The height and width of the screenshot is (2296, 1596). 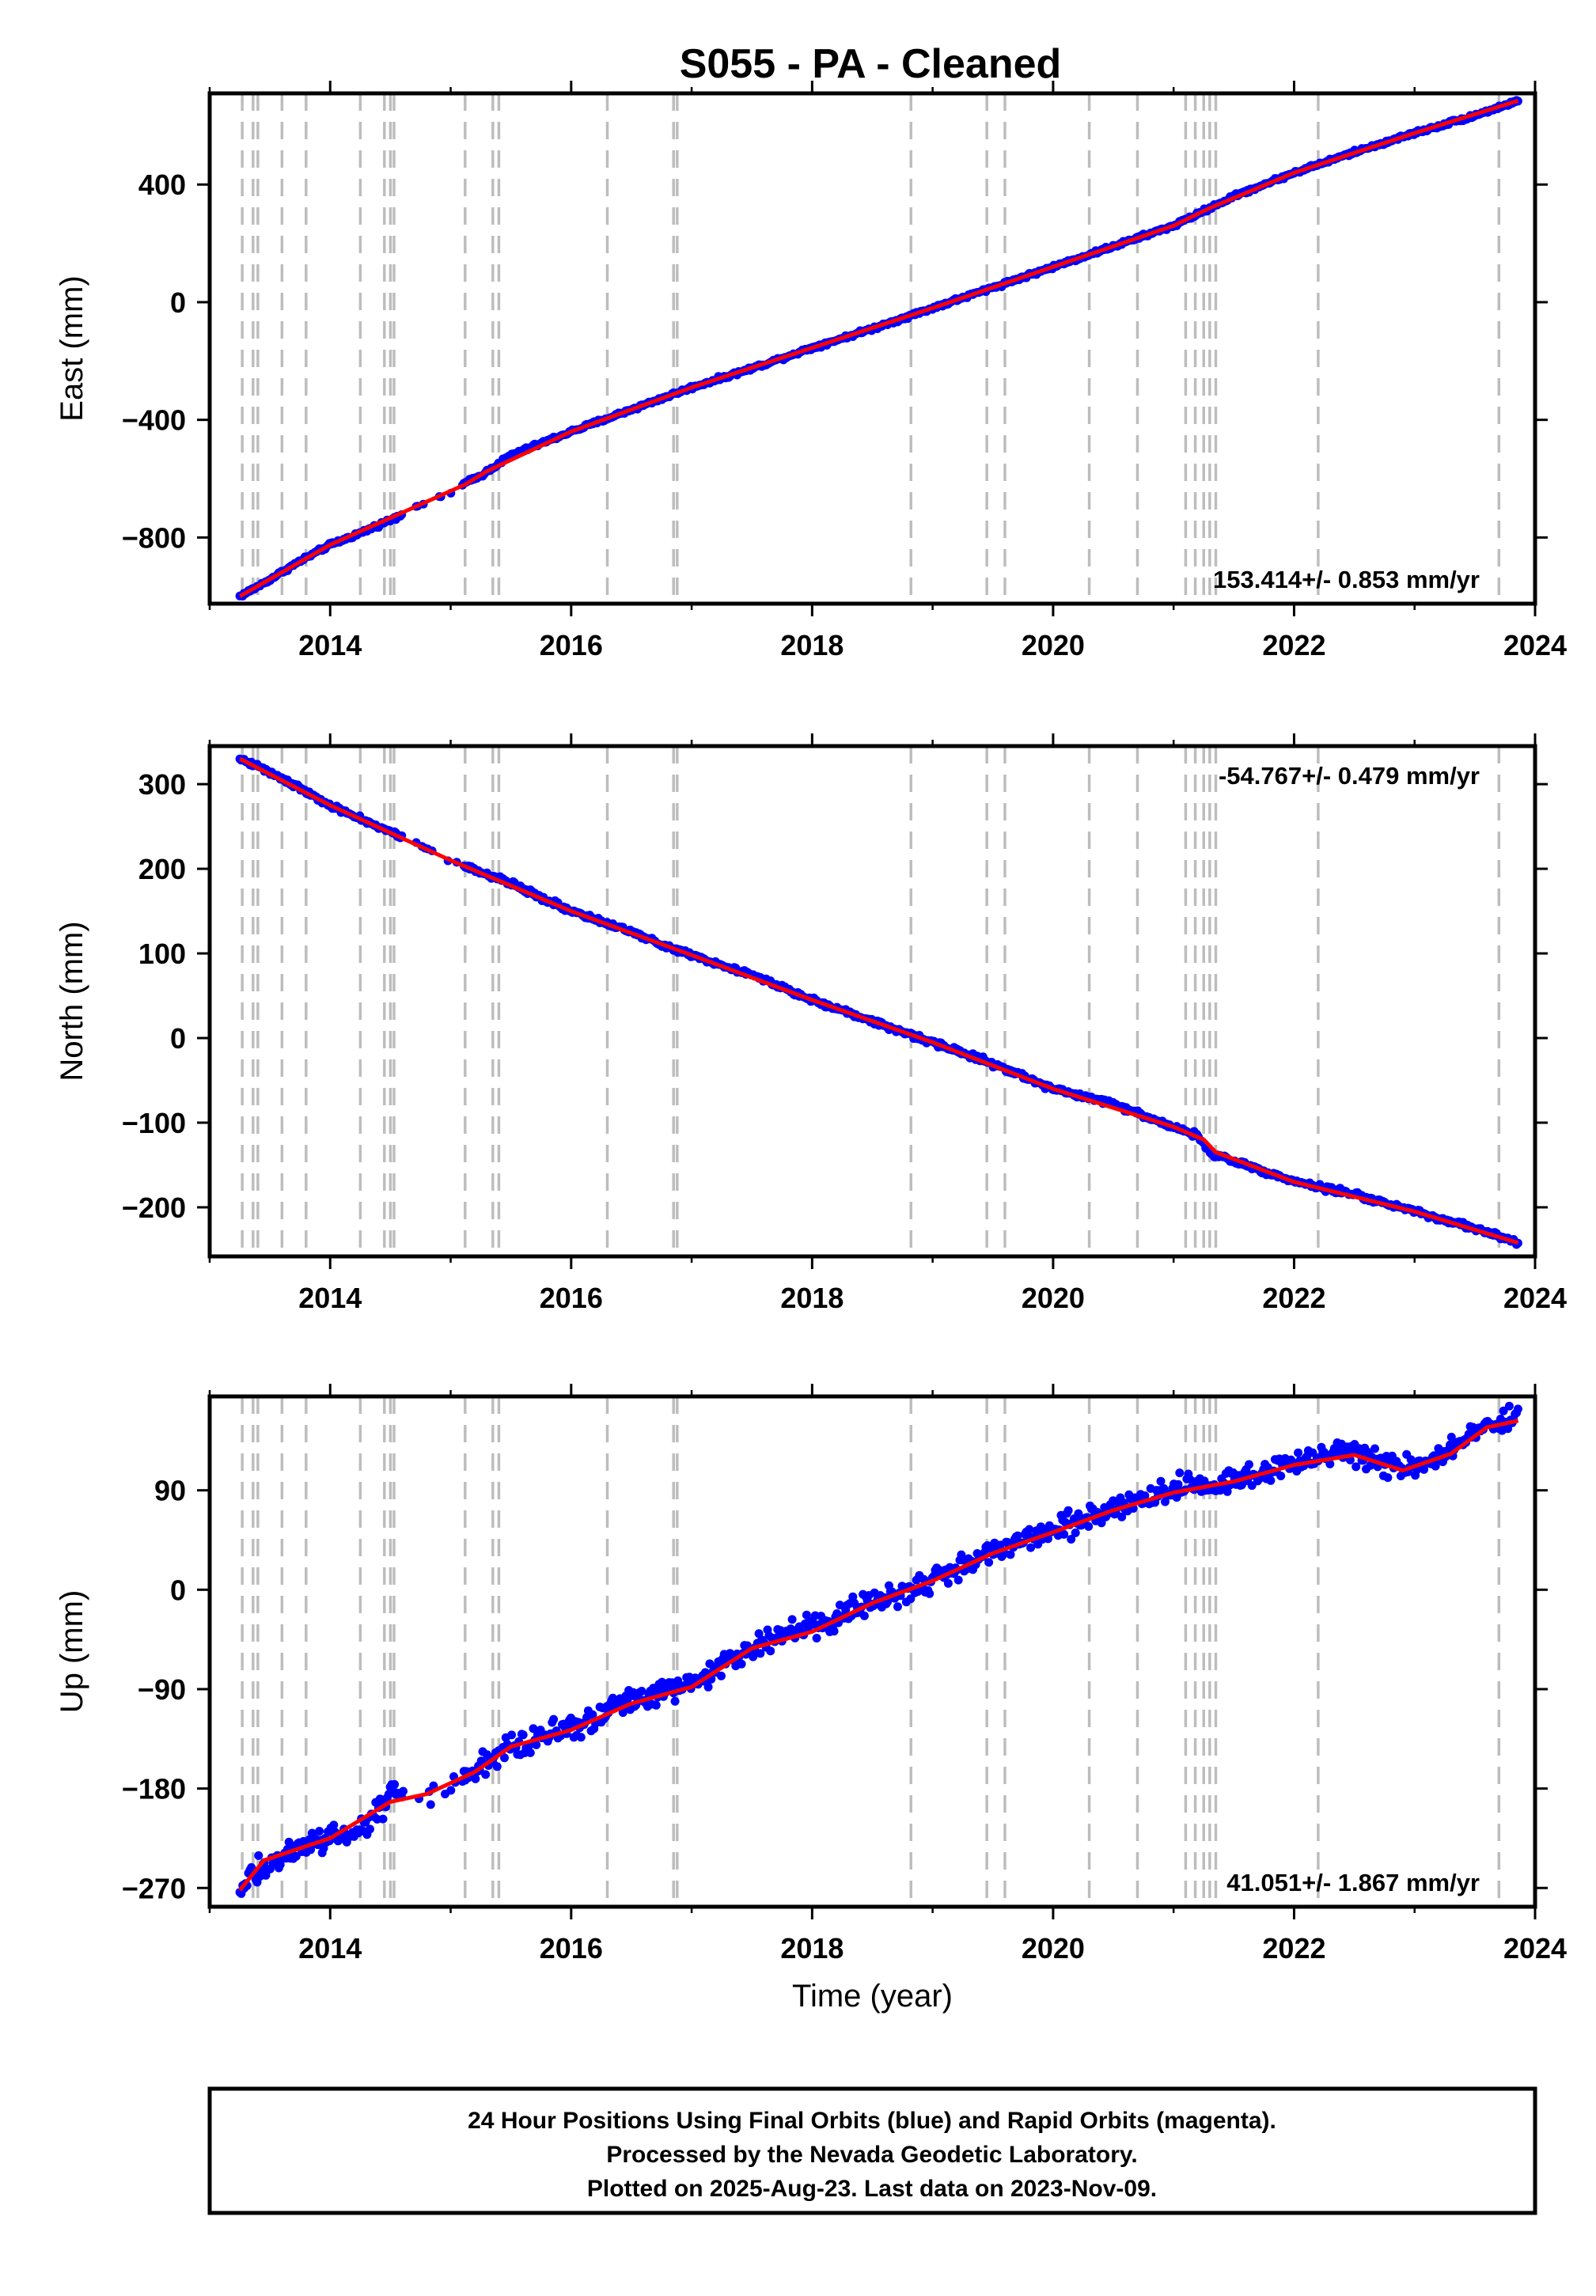 I want to click on y-tick-label: −100, so click(x=154, y=1123).